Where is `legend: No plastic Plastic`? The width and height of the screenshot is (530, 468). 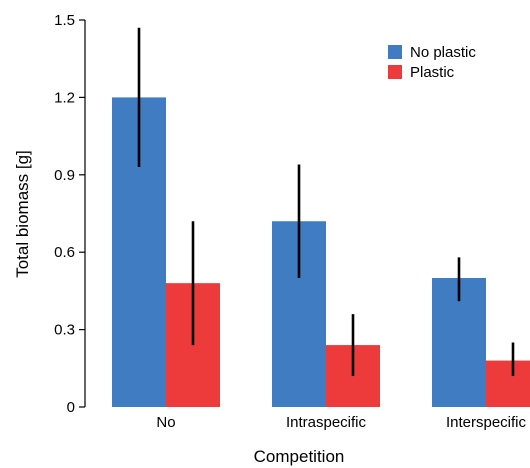
legend: No plastic Plastic is located at coordinates (432, 62).